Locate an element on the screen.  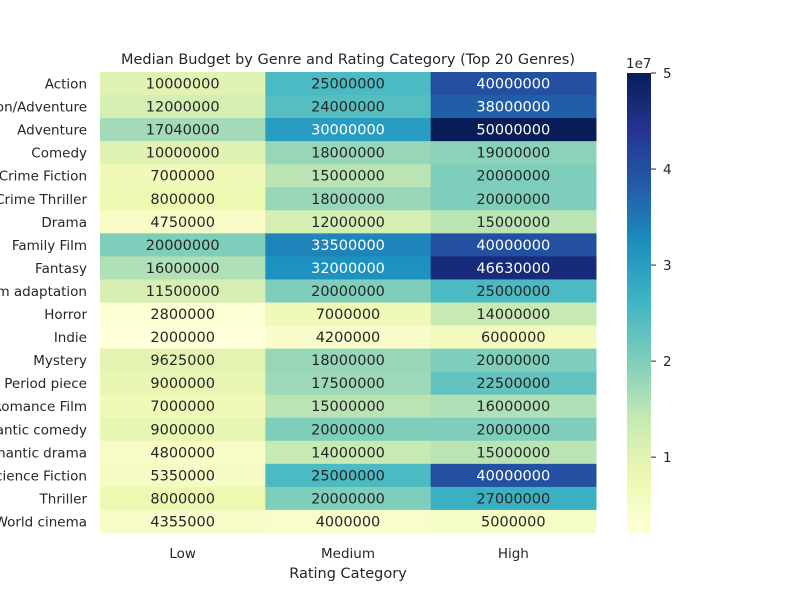
x-tick-label: Medium is located at coordinates (348, 554).